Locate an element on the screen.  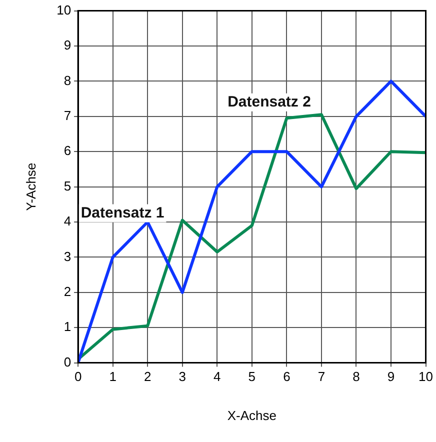
series-label: Datensatz 2 is located at coordinates (269, 101).